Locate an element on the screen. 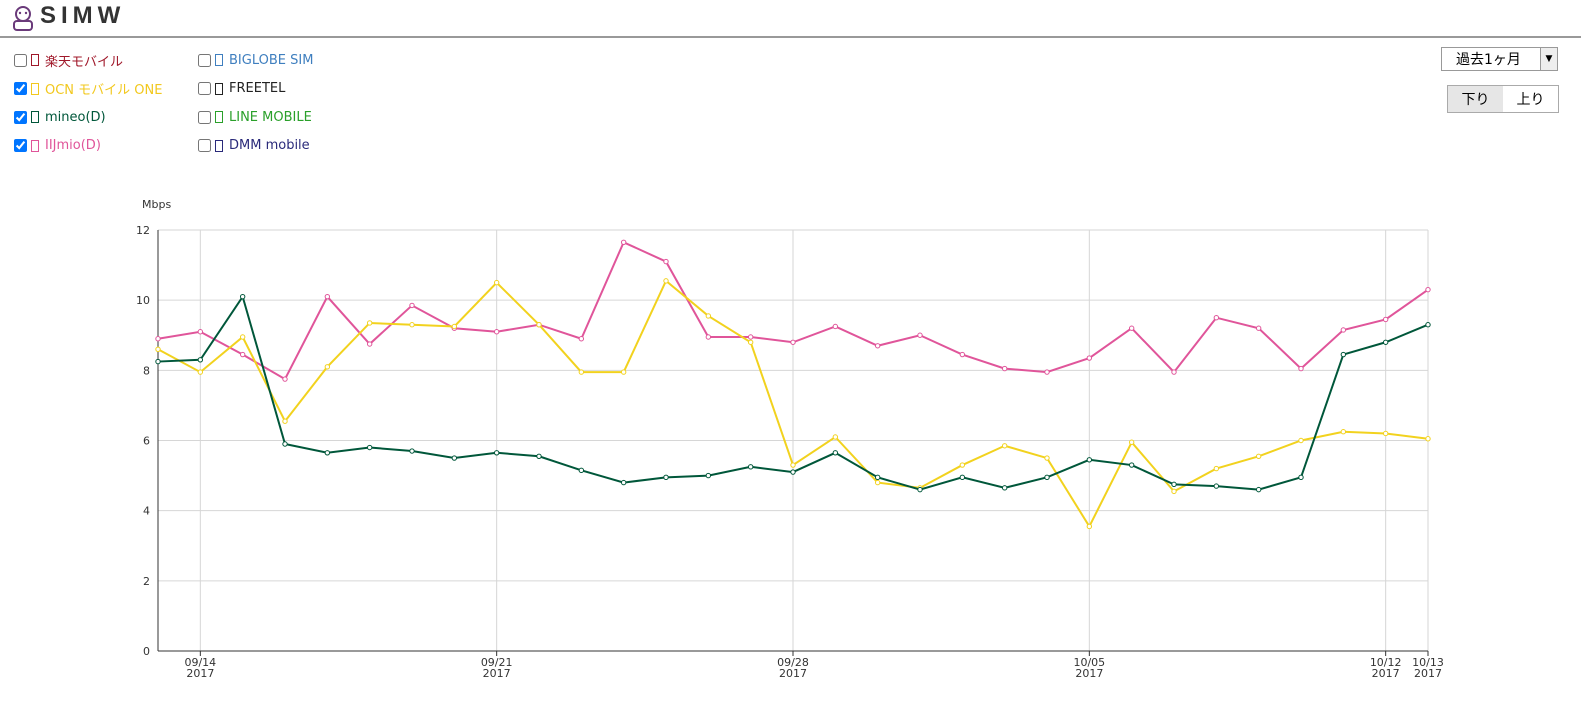 The image size is (1581, 705). x-tick-label-line: 09/14 is located at coordinates (200, 662).